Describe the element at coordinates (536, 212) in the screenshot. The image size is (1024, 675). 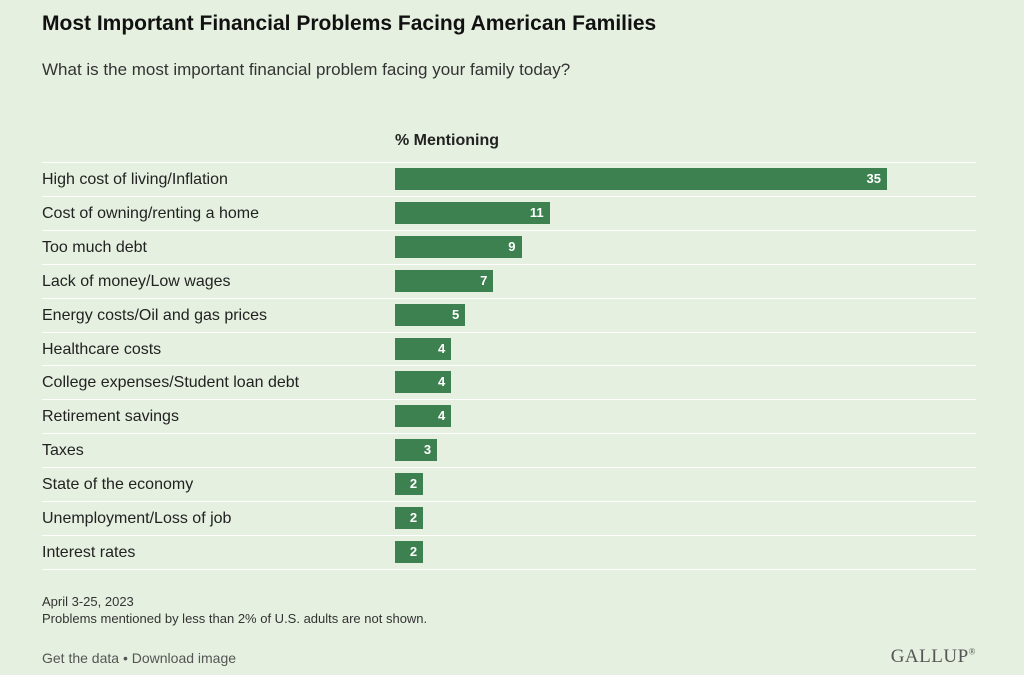
I see `bar-value-label: 11` at that location.